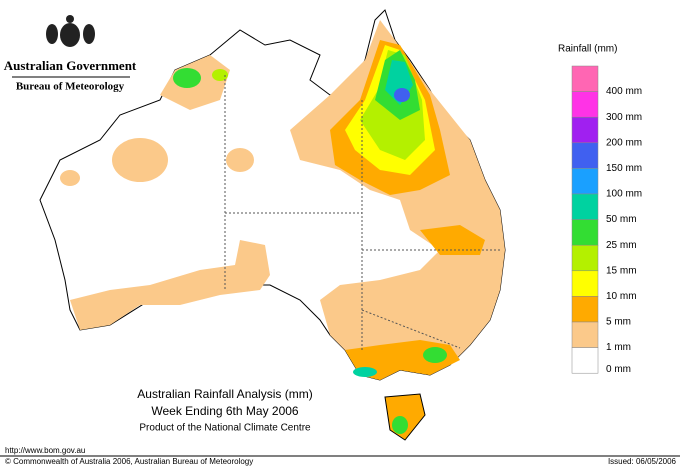  Describe the element at coordinates (452, 240) in the screenshot. I see `nsw-rain-5mm` at that location.